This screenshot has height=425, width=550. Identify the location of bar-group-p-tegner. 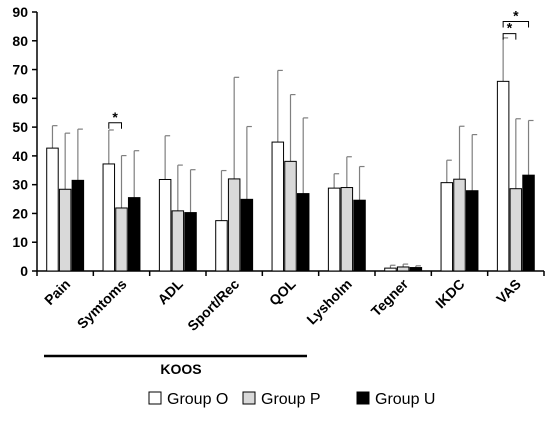
(403, 269).